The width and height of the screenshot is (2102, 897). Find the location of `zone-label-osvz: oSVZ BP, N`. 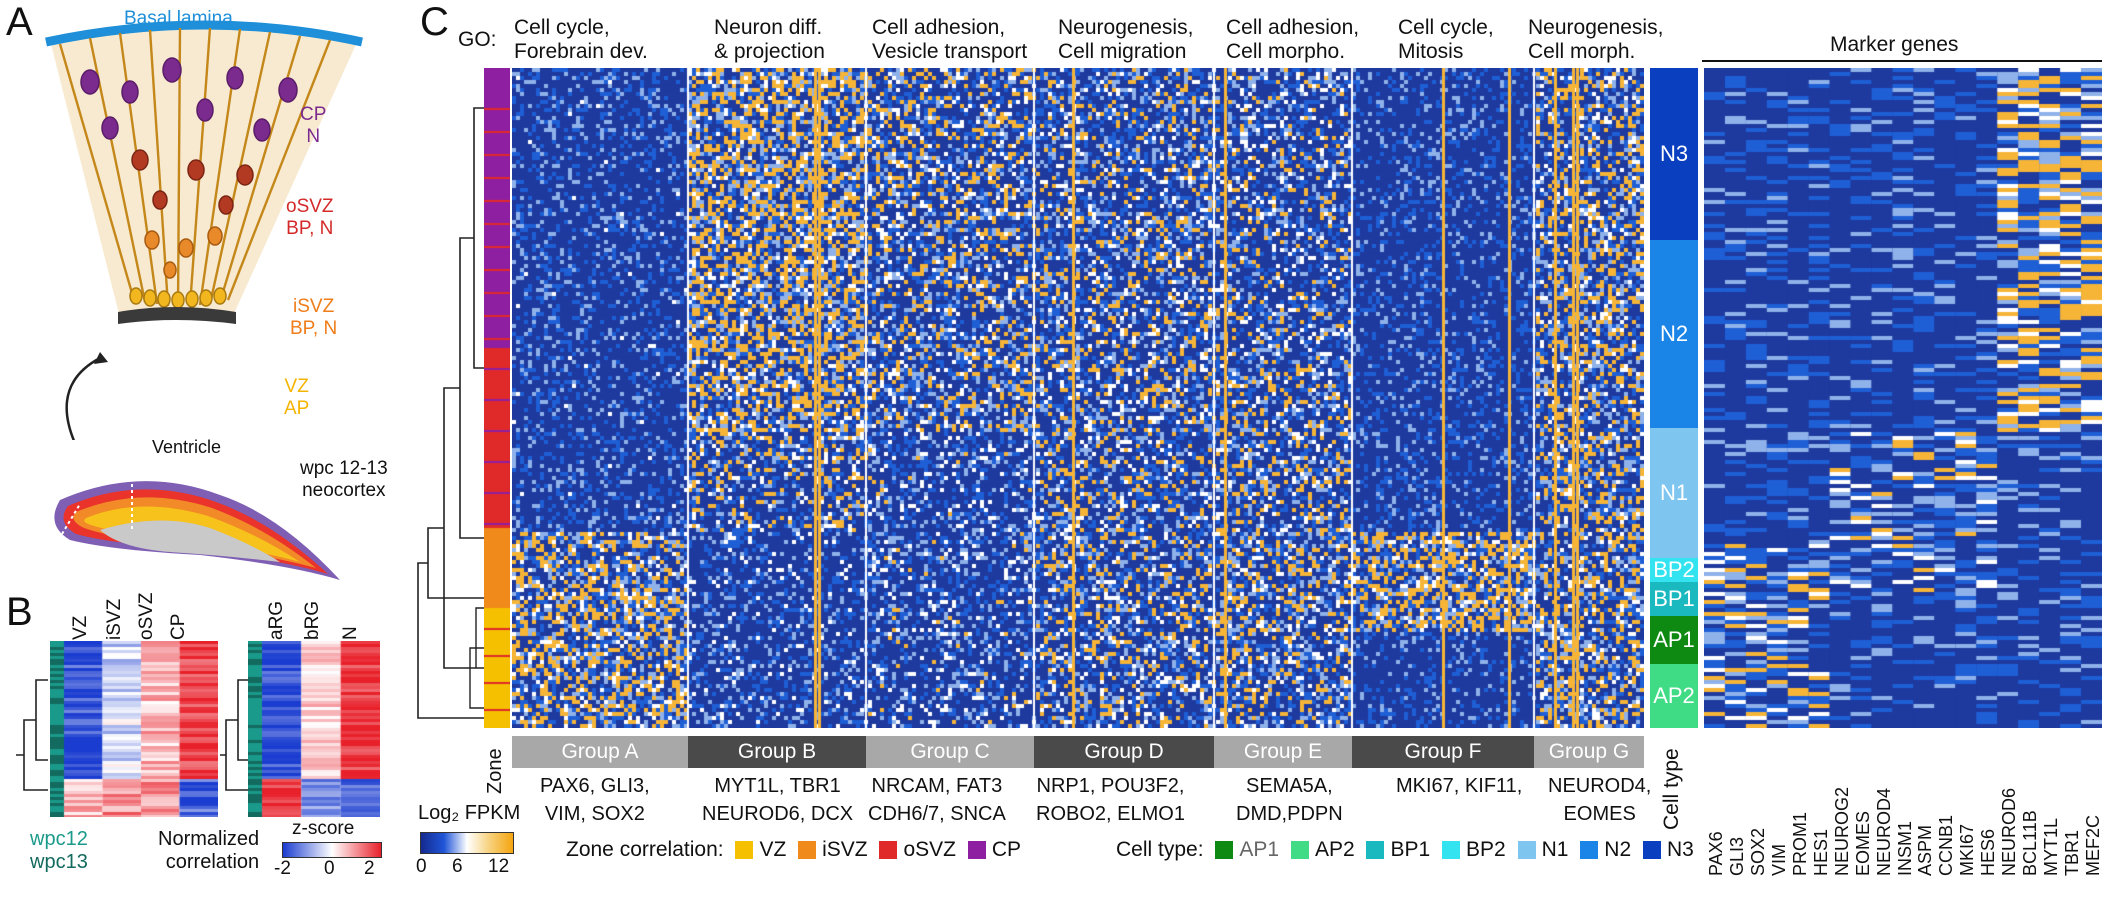

zone-label-osvz: oSVZ BP, N is located at coordinates (310, 217).